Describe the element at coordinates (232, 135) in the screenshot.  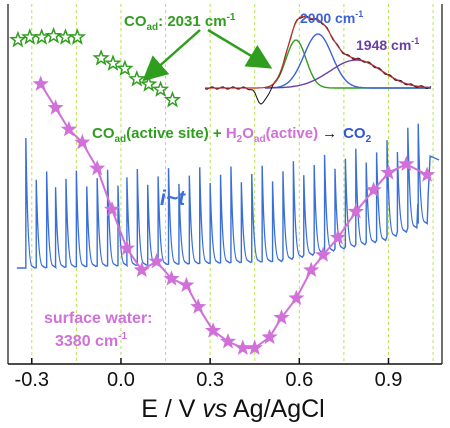
I see `reaction-label: COad(active site) + H2Oad(active) → CO2` at that location.